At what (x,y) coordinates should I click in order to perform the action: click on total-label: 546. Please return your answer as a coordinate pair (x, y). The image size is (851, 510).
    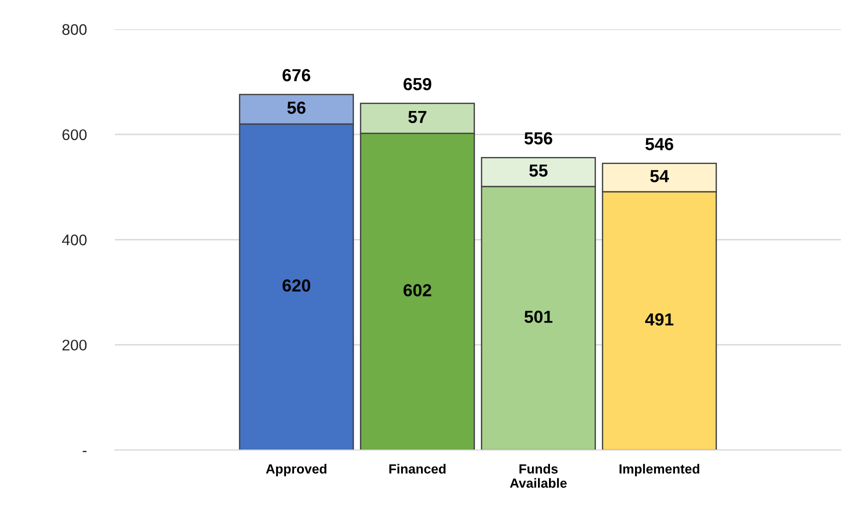
    Looking at the image, I should click on (659, 144).